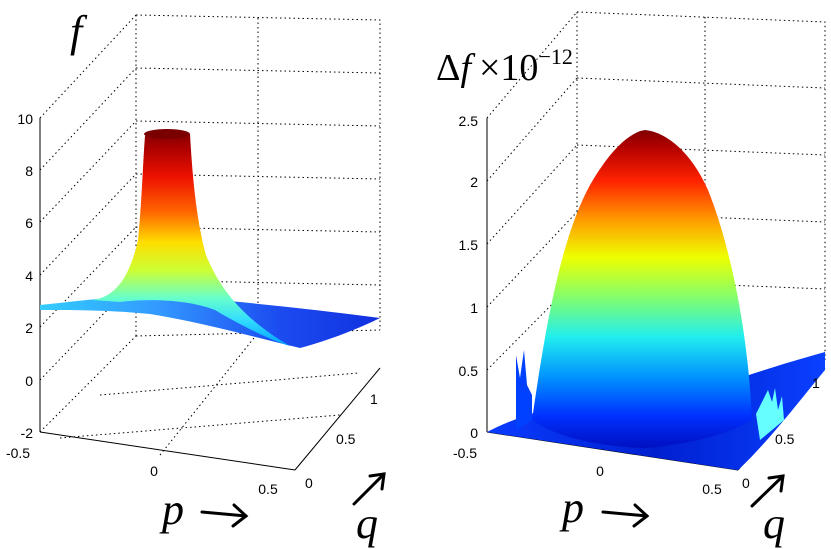 This screenshot has height=549, width=831. What do you see at coordinates (369, 489) in the screenshot?
I see `left-y-arrow` at bounding box center [369, 489].